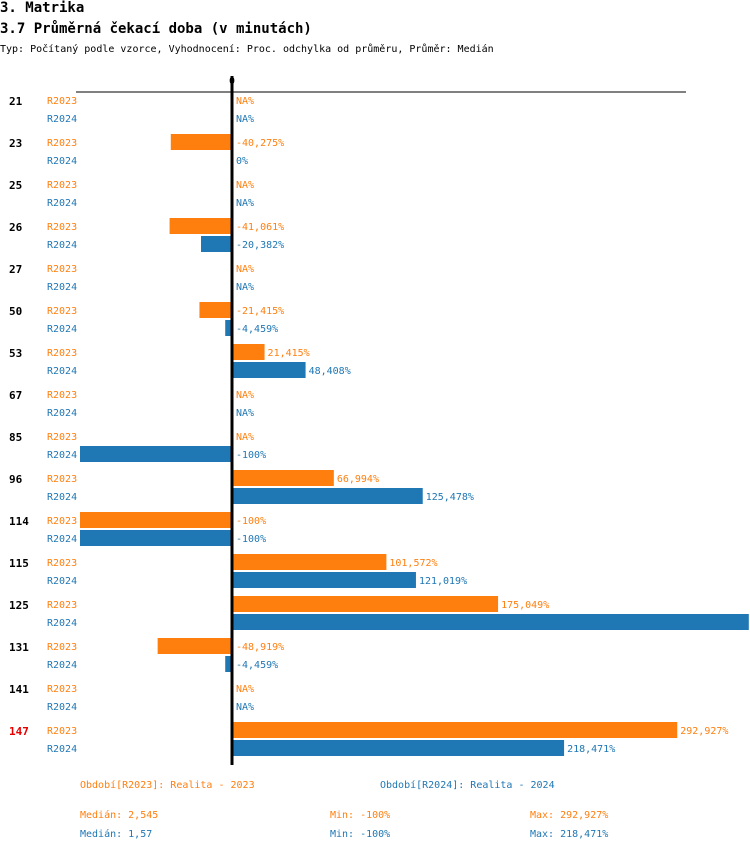 Image resolution: width=750 pixels, height=854 pixels. What do you see at coordinates (16, 227) in the screenshot?
I see `category-label: 26` at bounding box center [16, 227].